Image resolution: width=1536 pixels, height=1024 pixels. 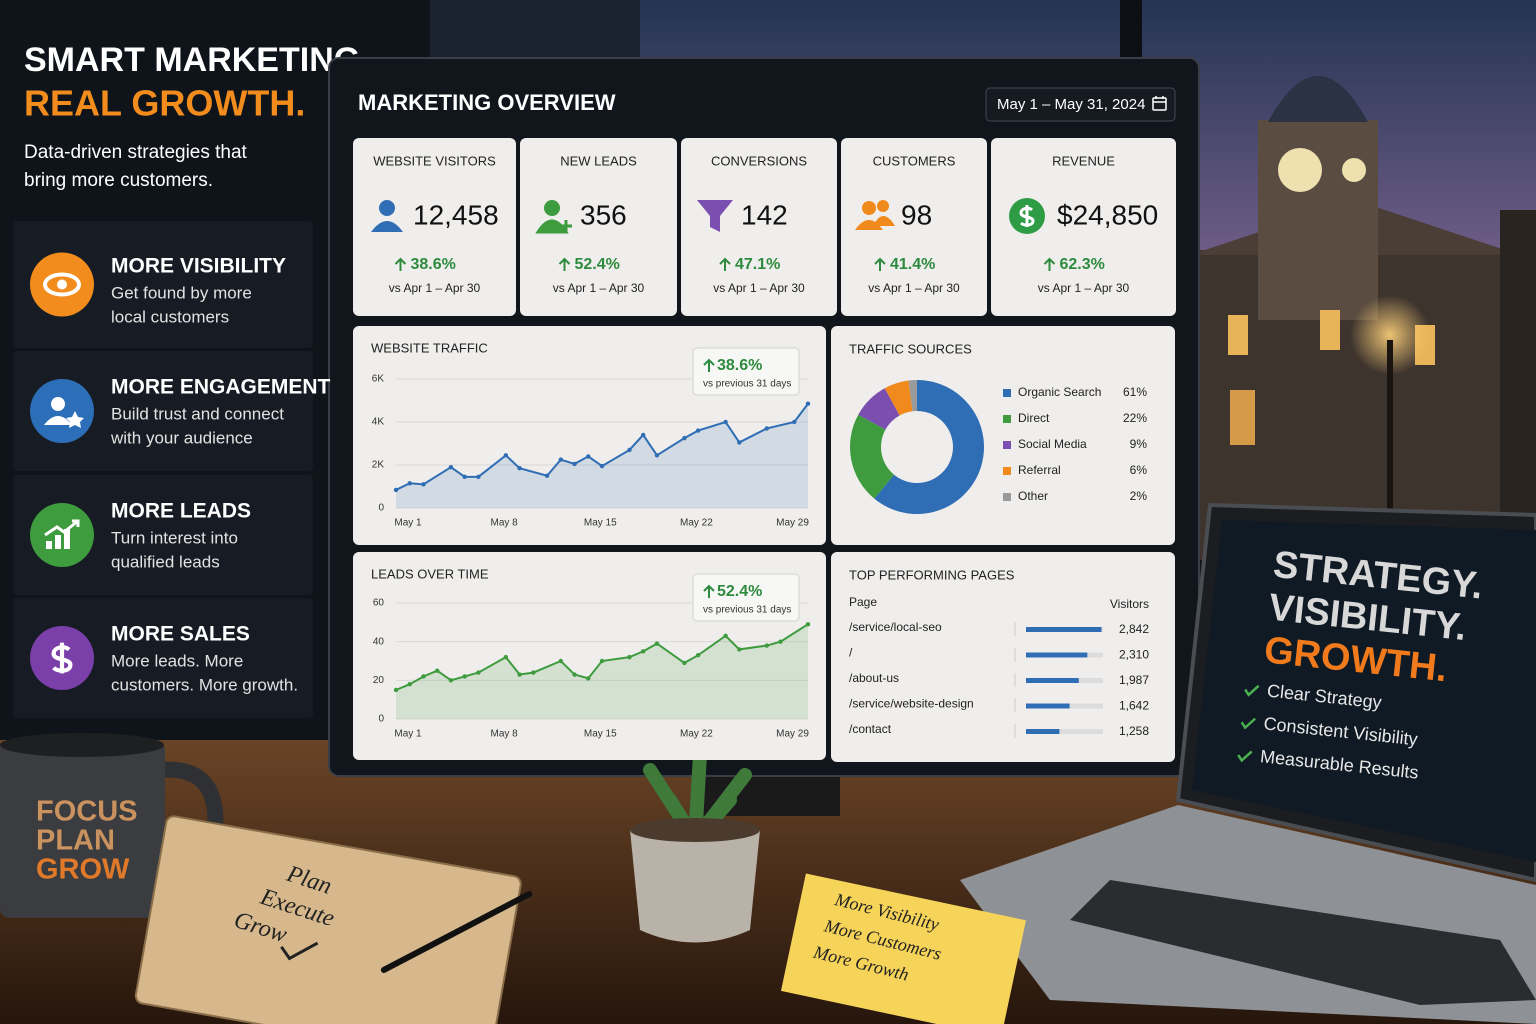 I want to click on lit-window, so click(x=1238, y=335).